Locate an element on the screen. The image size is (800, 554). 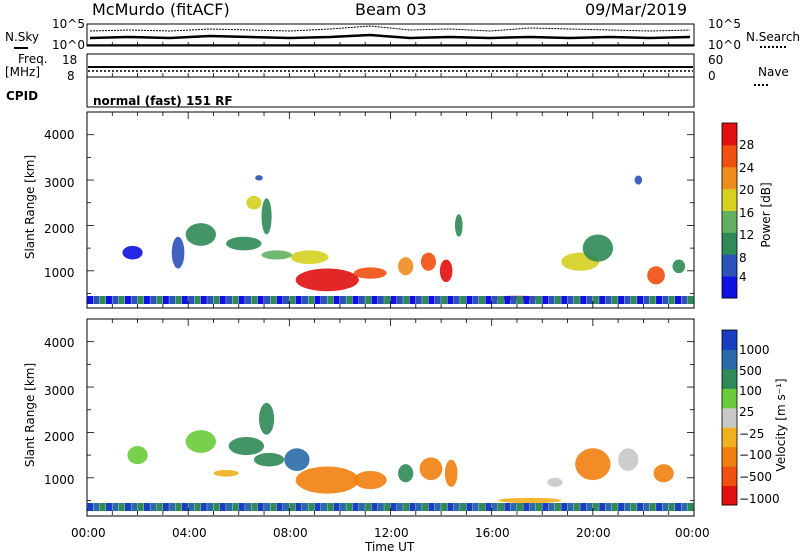
noise-search-line is located at coordinates (390, 28).